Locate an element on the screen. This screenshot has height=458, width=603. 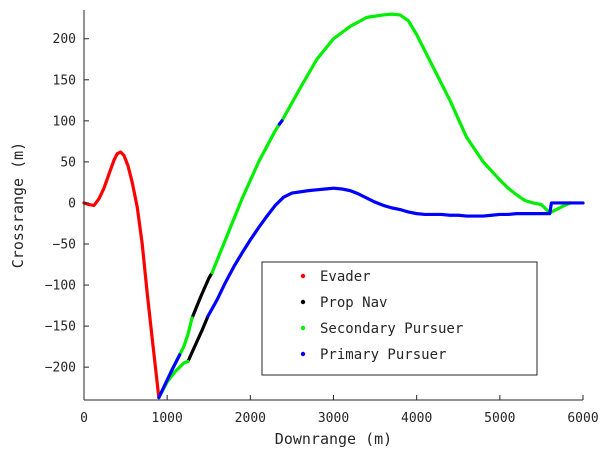
x-tick-label: 3000 is located at coordinates (333, 418).